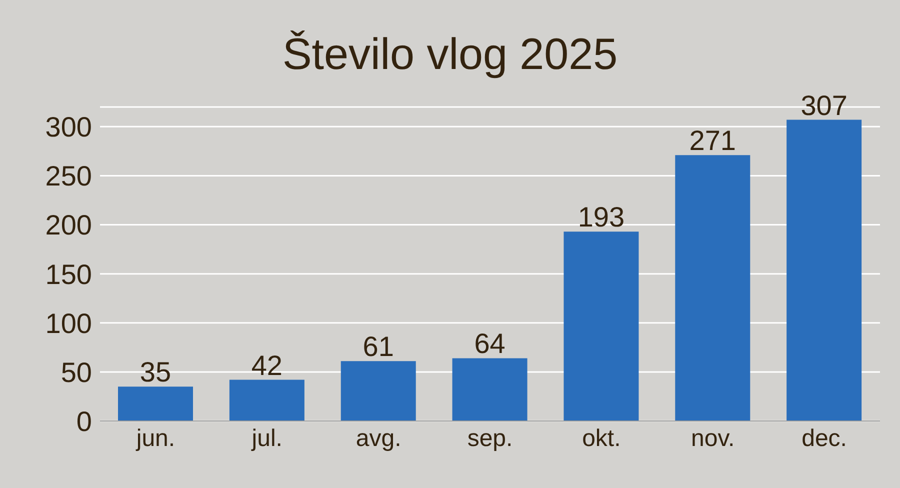  Describe the element at coordinates (601, 217) in the screenshot. I see `data-label: 193` at that location.